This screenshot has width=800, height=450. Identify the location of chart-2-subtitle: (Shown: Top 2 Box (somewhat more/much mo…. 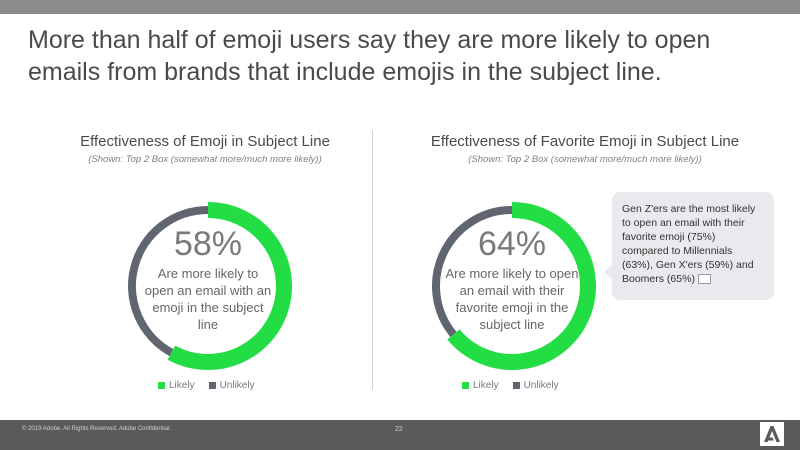
(585, 159).